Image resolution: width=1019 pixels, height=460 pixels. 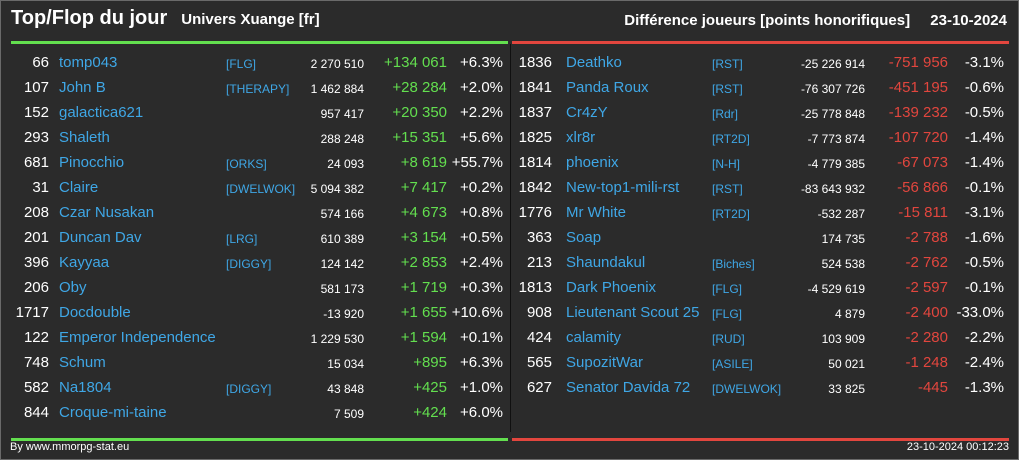 I want to click on points-cell: 957 417, so click(x=342, y=114).